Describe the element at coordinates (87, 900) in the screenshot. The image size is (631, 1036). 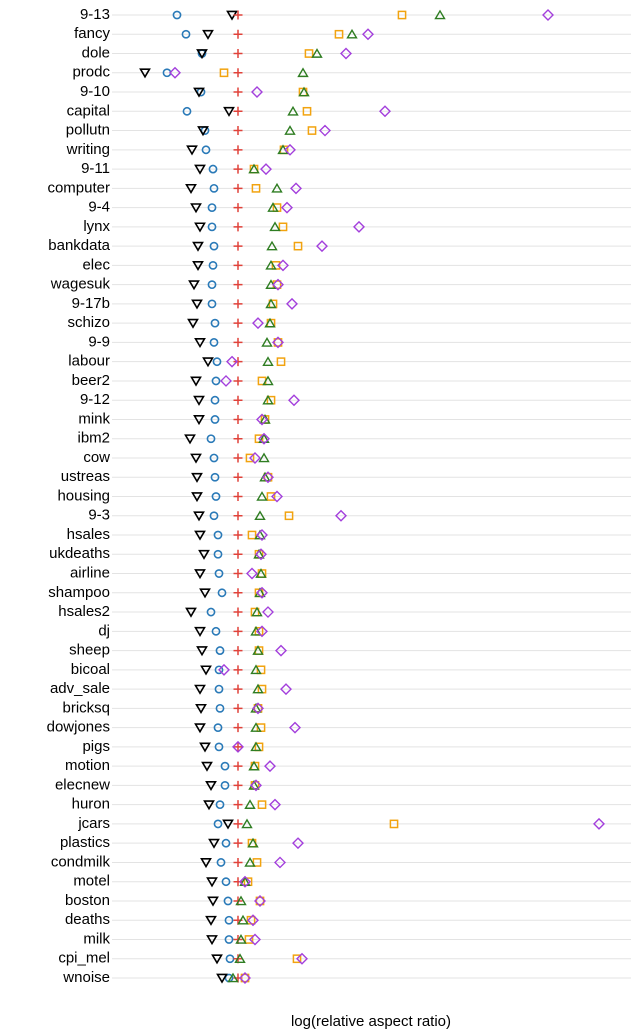
I see `y-tick-label: boston` at that location.